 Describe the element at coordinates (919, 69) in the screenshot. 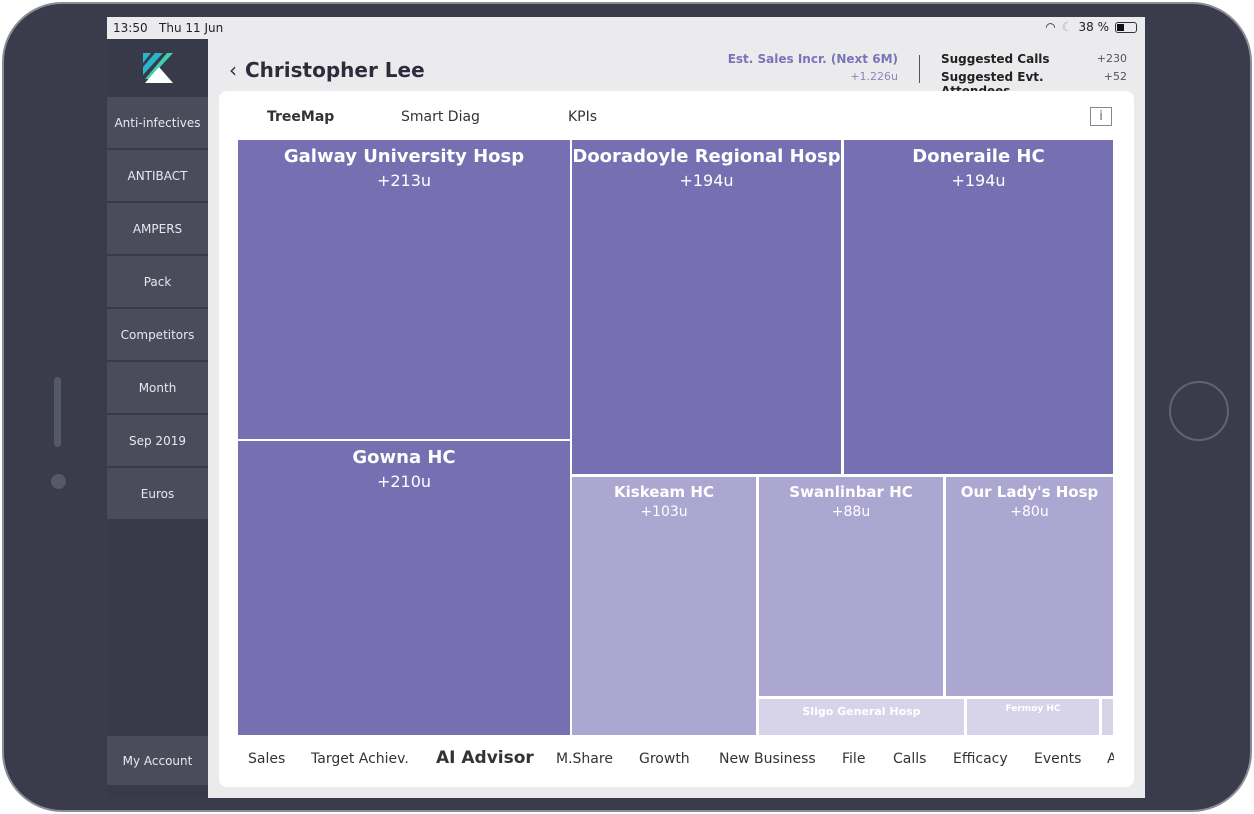

I see `divider` at that location.